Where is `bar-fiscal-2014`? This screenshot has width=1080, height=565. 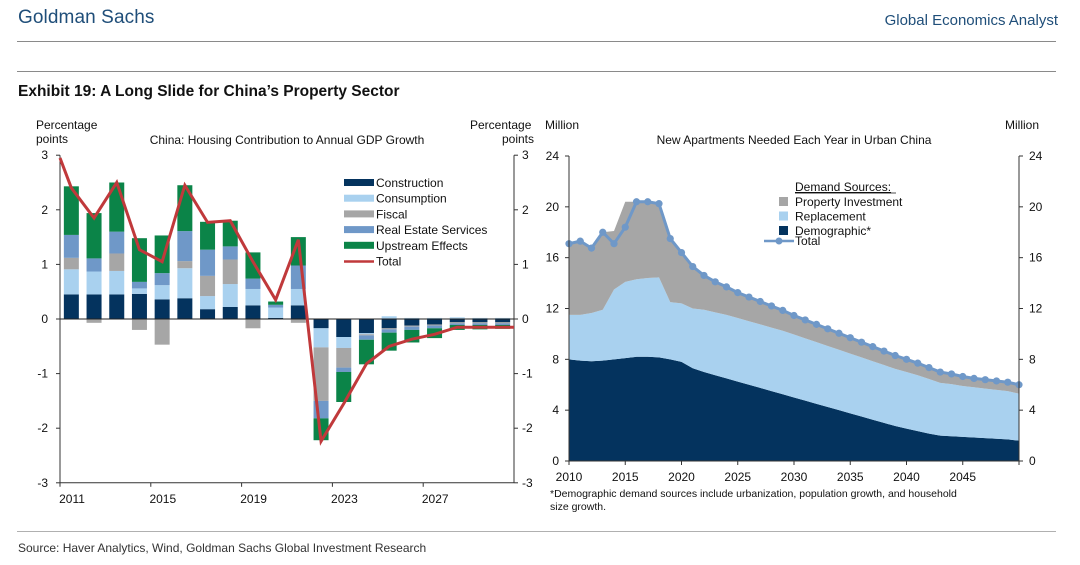 bar-fiscal-2014 is located at coordinates (139, 324).